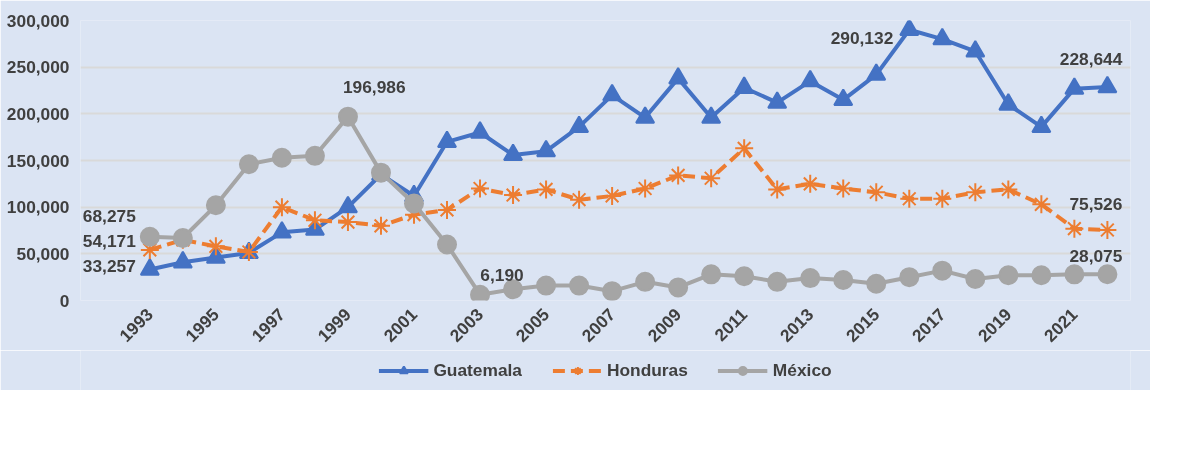 The height and width of the screenshot is (452, 1182). I want to click on y-tick-label: 150,000, so click(38, 160).